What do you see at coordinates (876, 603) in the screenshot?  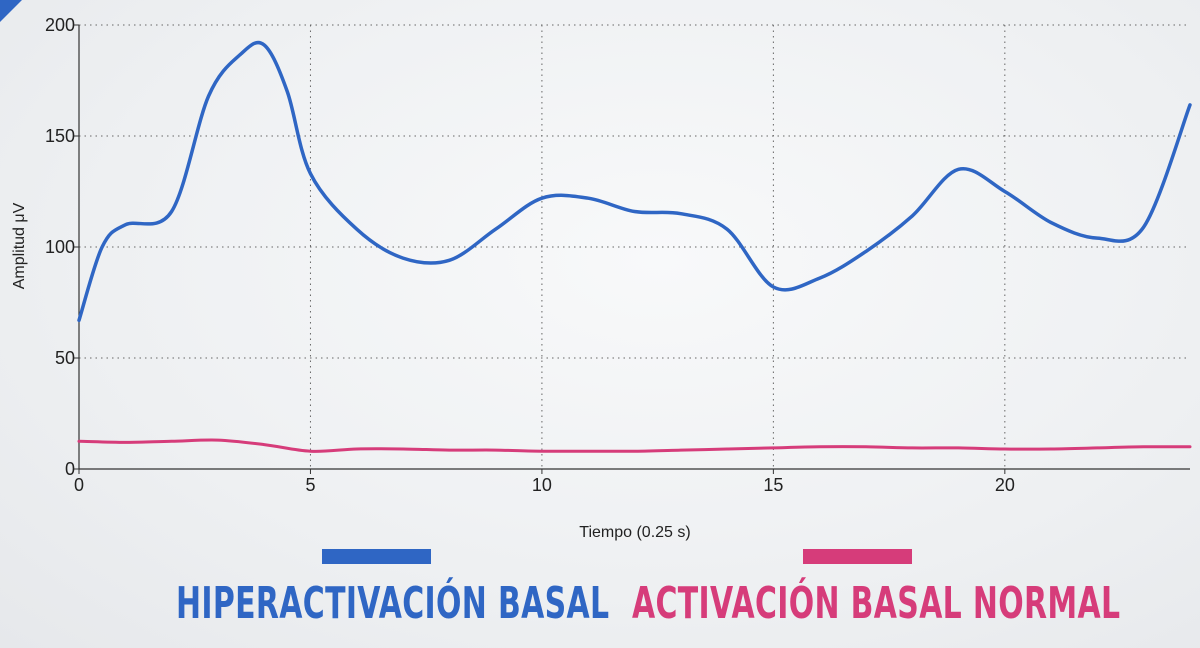 I see `legend-label-activacion-normal: ACTIVACIÓN BASAL NORMAL` at bounding box center [876, 603].